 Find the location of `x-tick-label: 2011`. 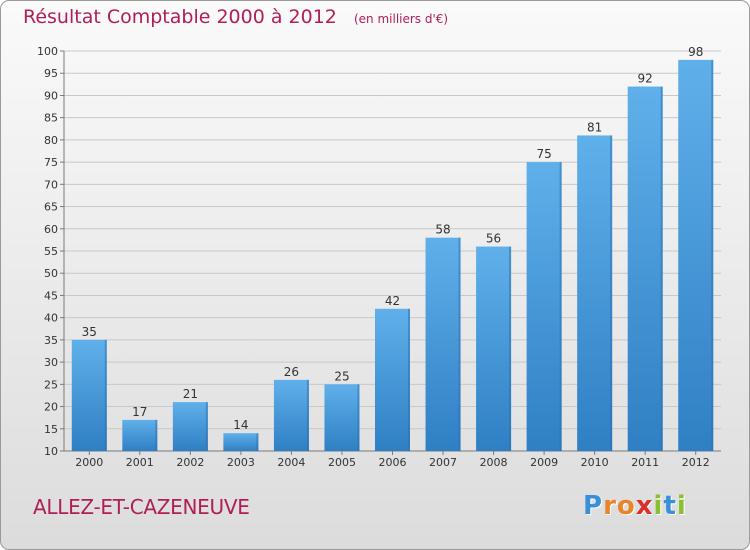

x-tick-label: 2011 is located at coordinates (645, 462).